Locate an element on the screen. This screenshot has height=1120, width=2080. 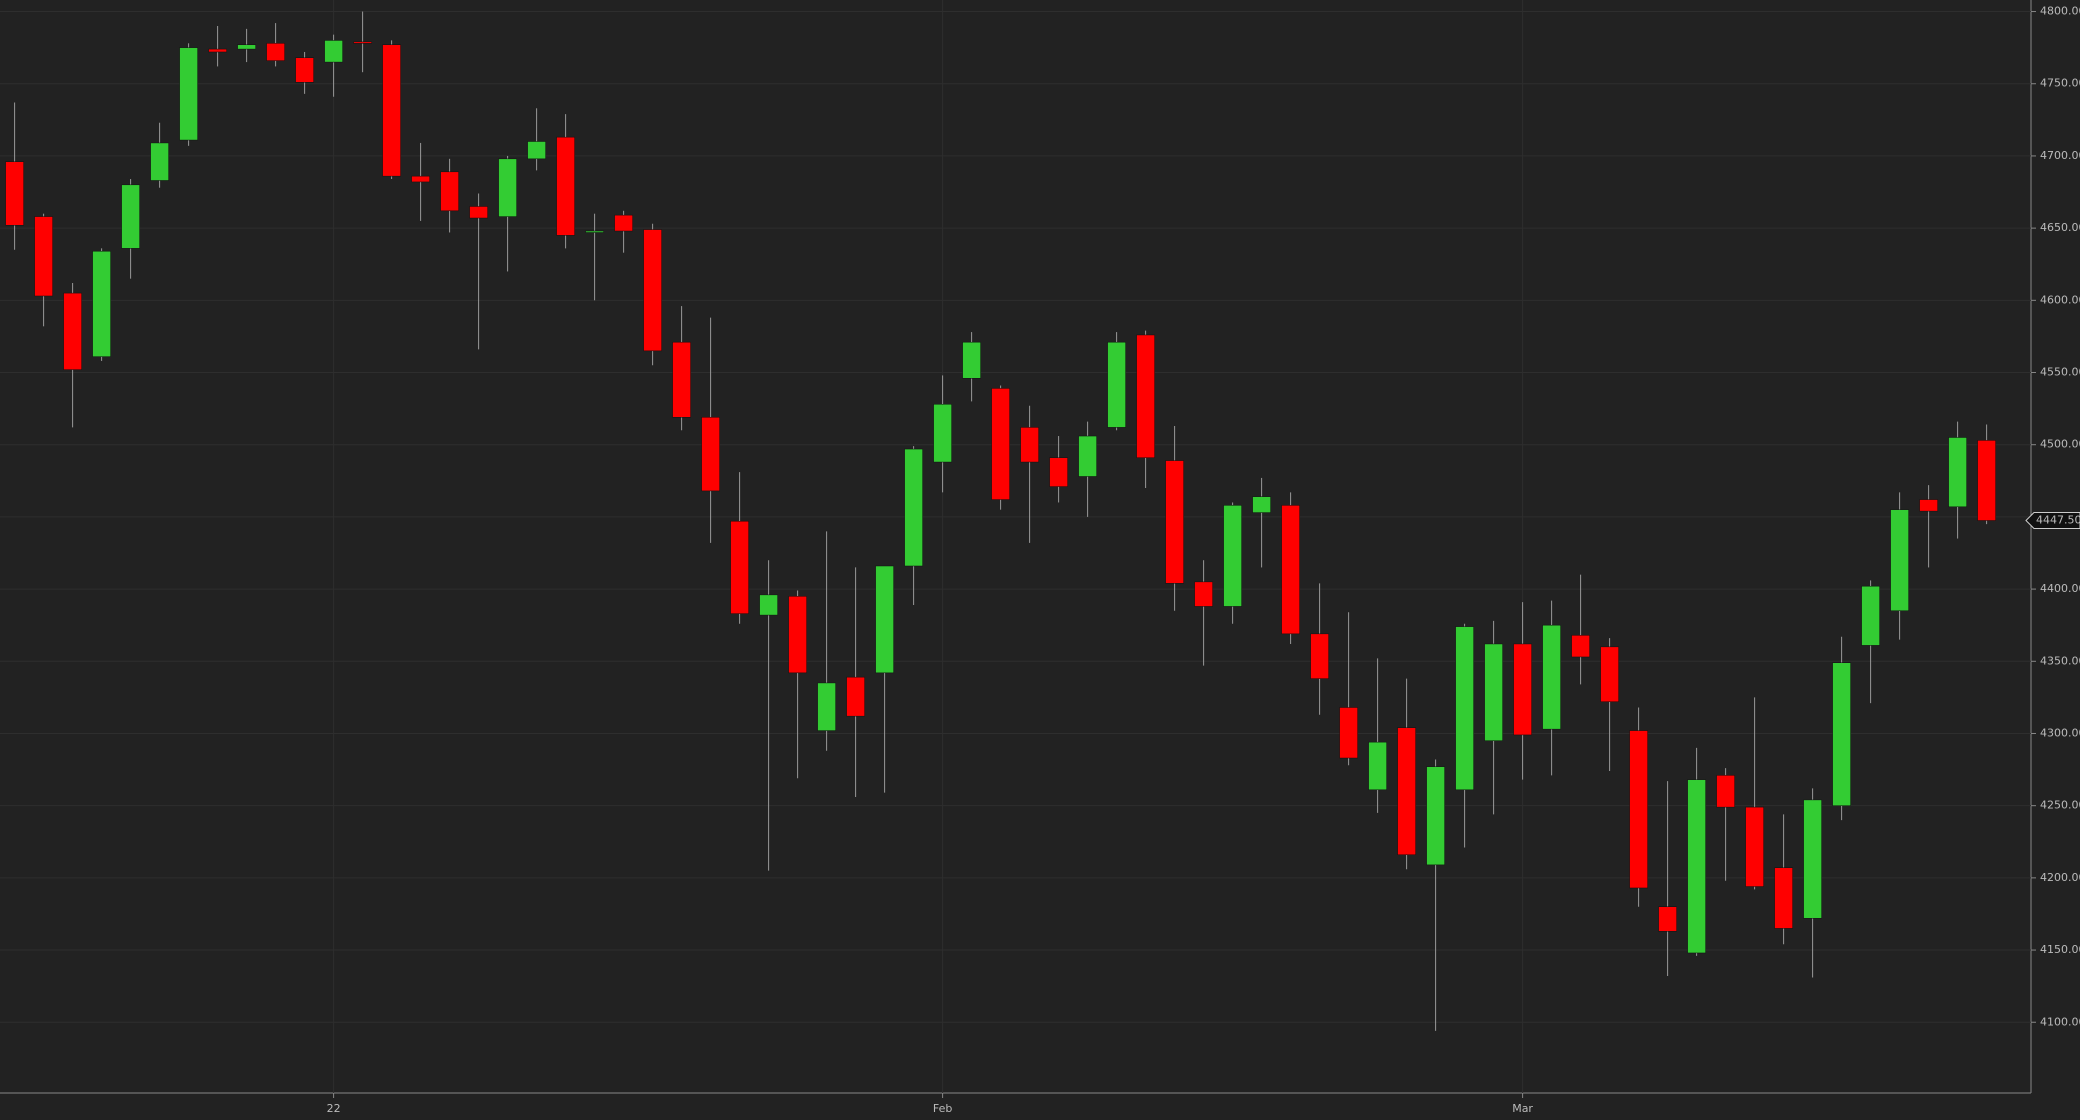
y-tick-label: 4400.00 is located at coordinates (2060, 588).